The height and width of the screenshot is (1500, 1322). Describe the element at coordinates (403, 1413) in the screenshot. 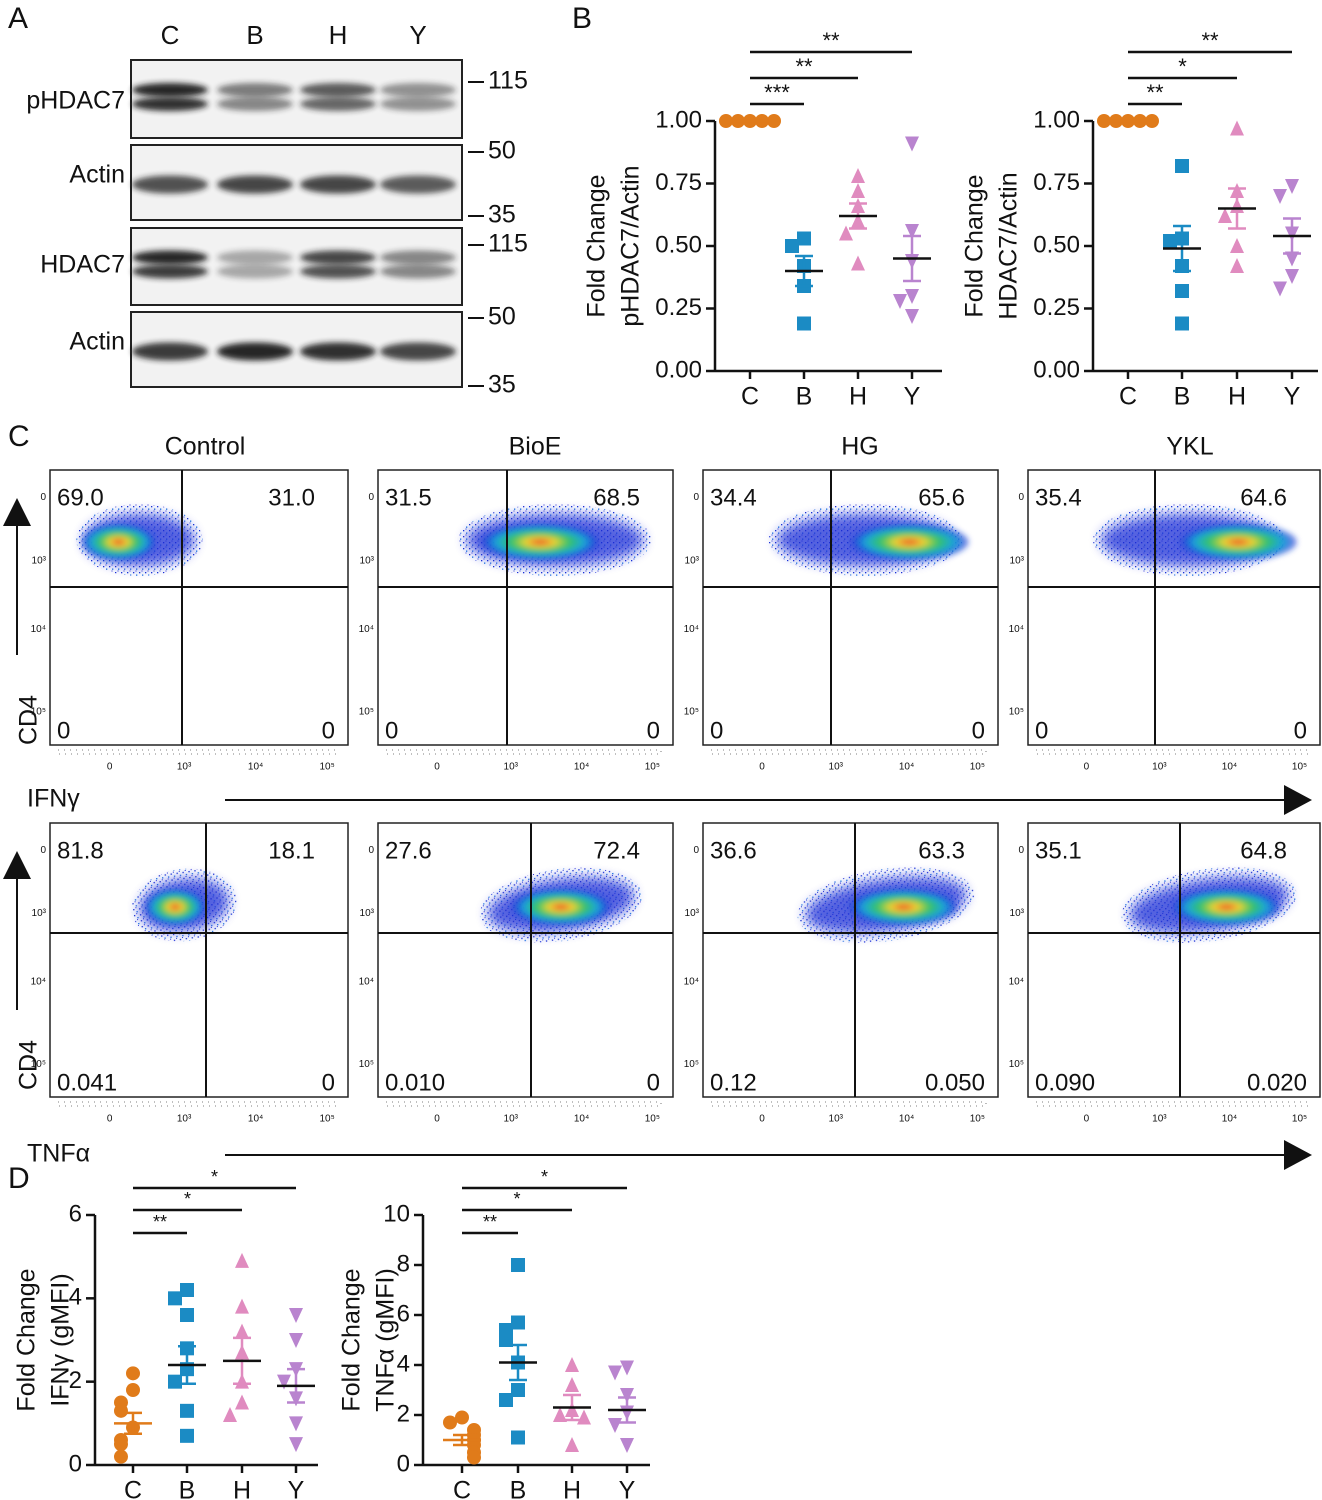

I see `y-tick-label: 2` at that location.